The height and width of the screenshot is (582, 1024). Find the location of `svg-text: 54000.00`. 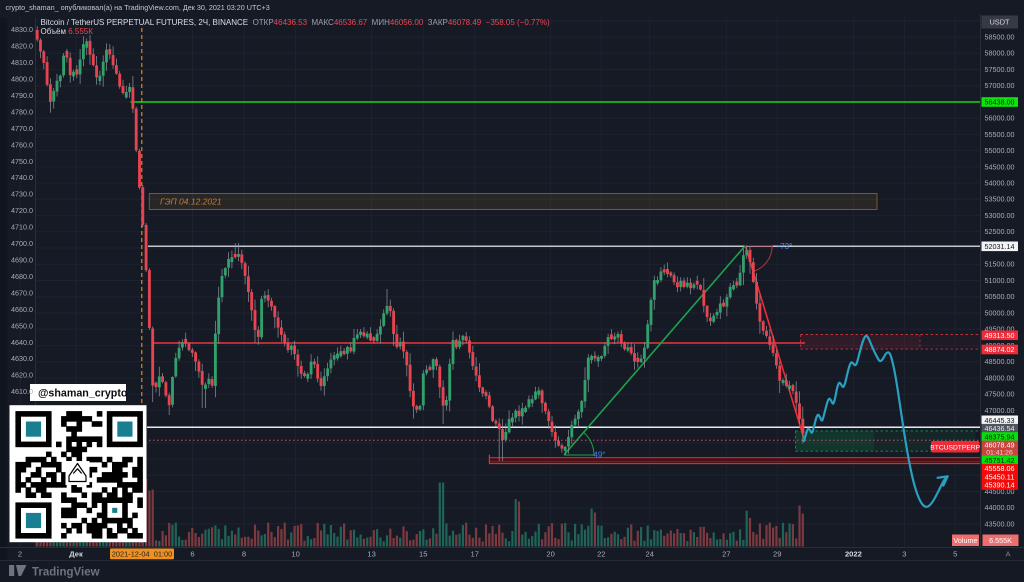

svg-text: 54000.00 is located at coordinates (1000, 183).